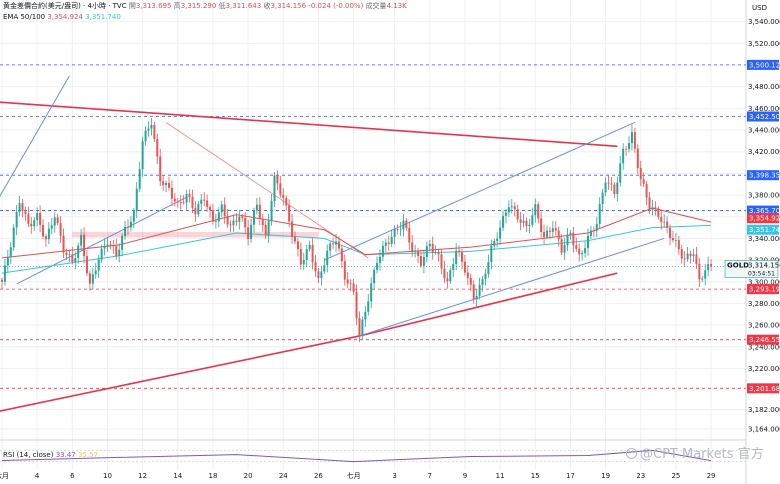 This screenshot has height=484, width=780. Describe the element at coordinates (336, 6) in the screenshot. I see `change-value: -0.024 (-0.00%)` at that location.